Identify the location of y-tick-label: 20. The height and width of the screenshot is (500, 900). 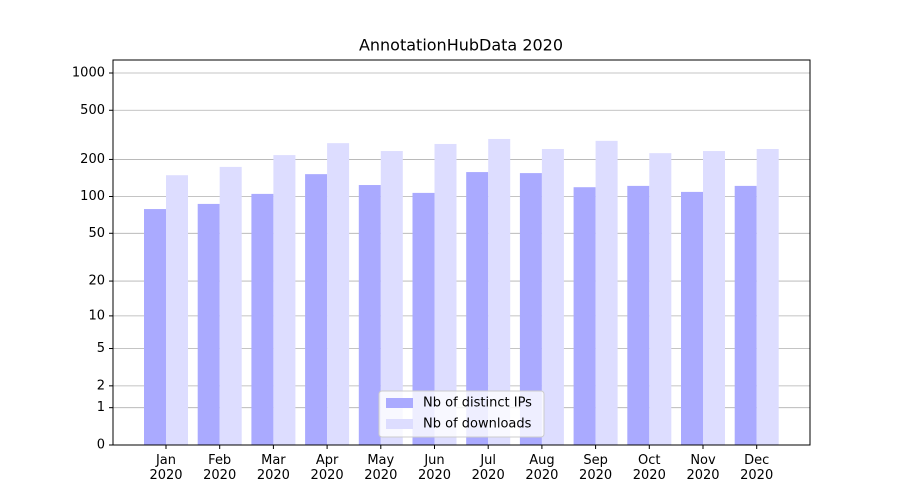
(96, 281).